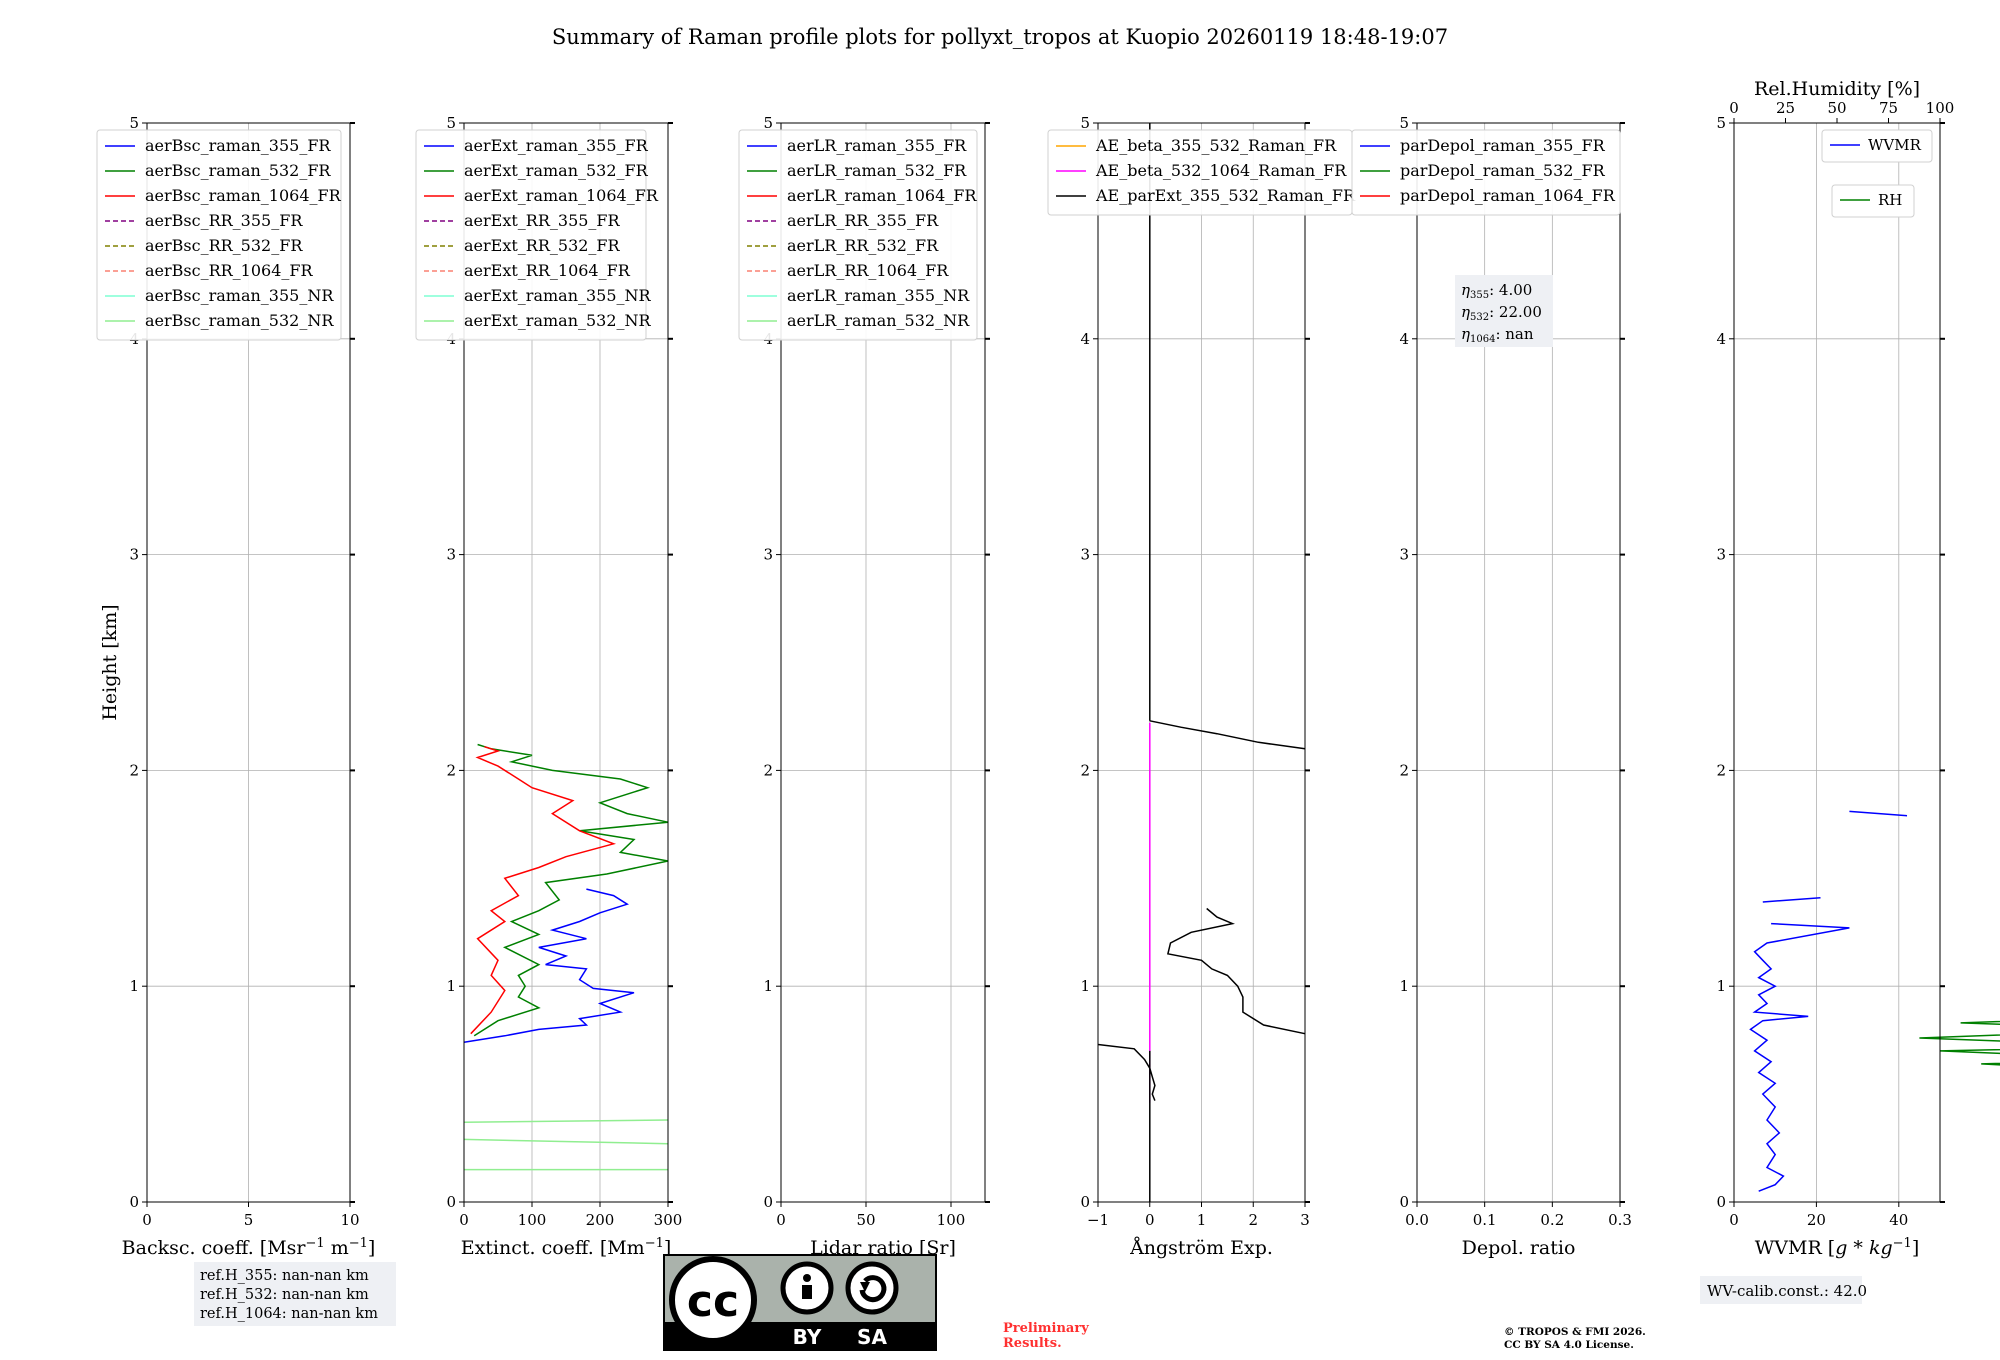 The width and height of the screenshot is (2000, 1360). What do you see at coordinates (224, 220) in the screenshot?
I see `legend-label-aerBsc_RR_355_FR: aerBsc_RR_355_FR` at bounding box center [224, 220].